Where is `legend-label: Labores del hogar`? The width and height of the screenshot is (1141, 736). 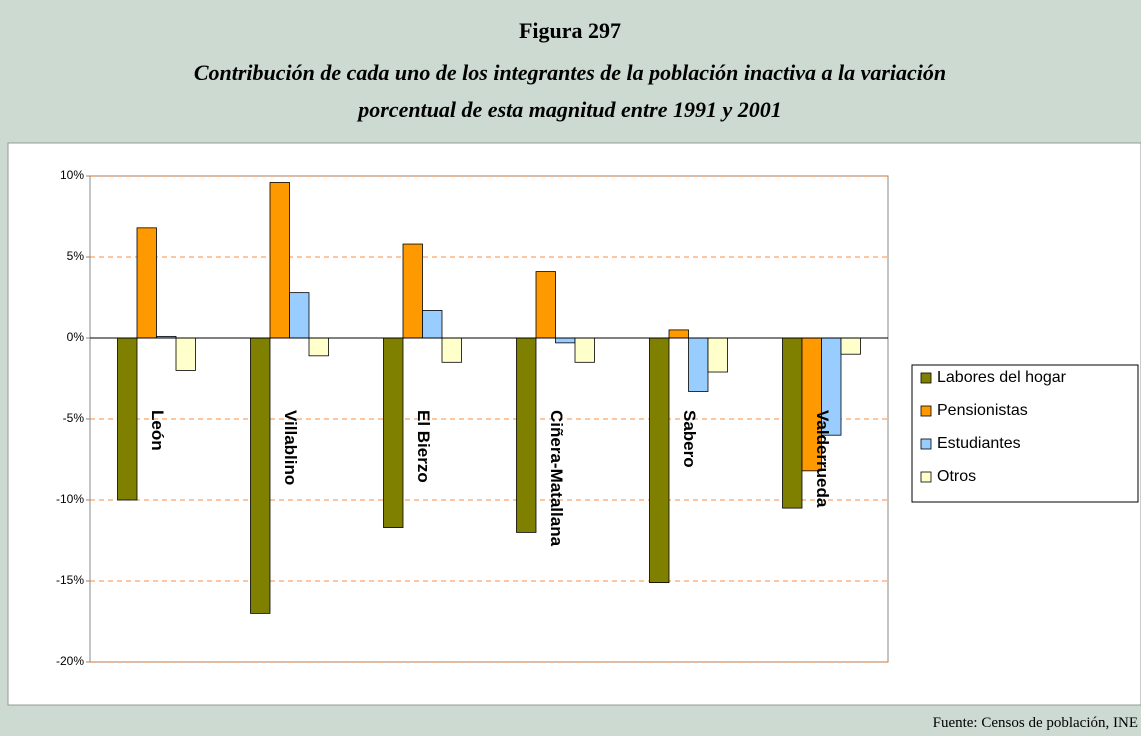 legend-label: Labores del hogar is located at coordinates (1002, 377).